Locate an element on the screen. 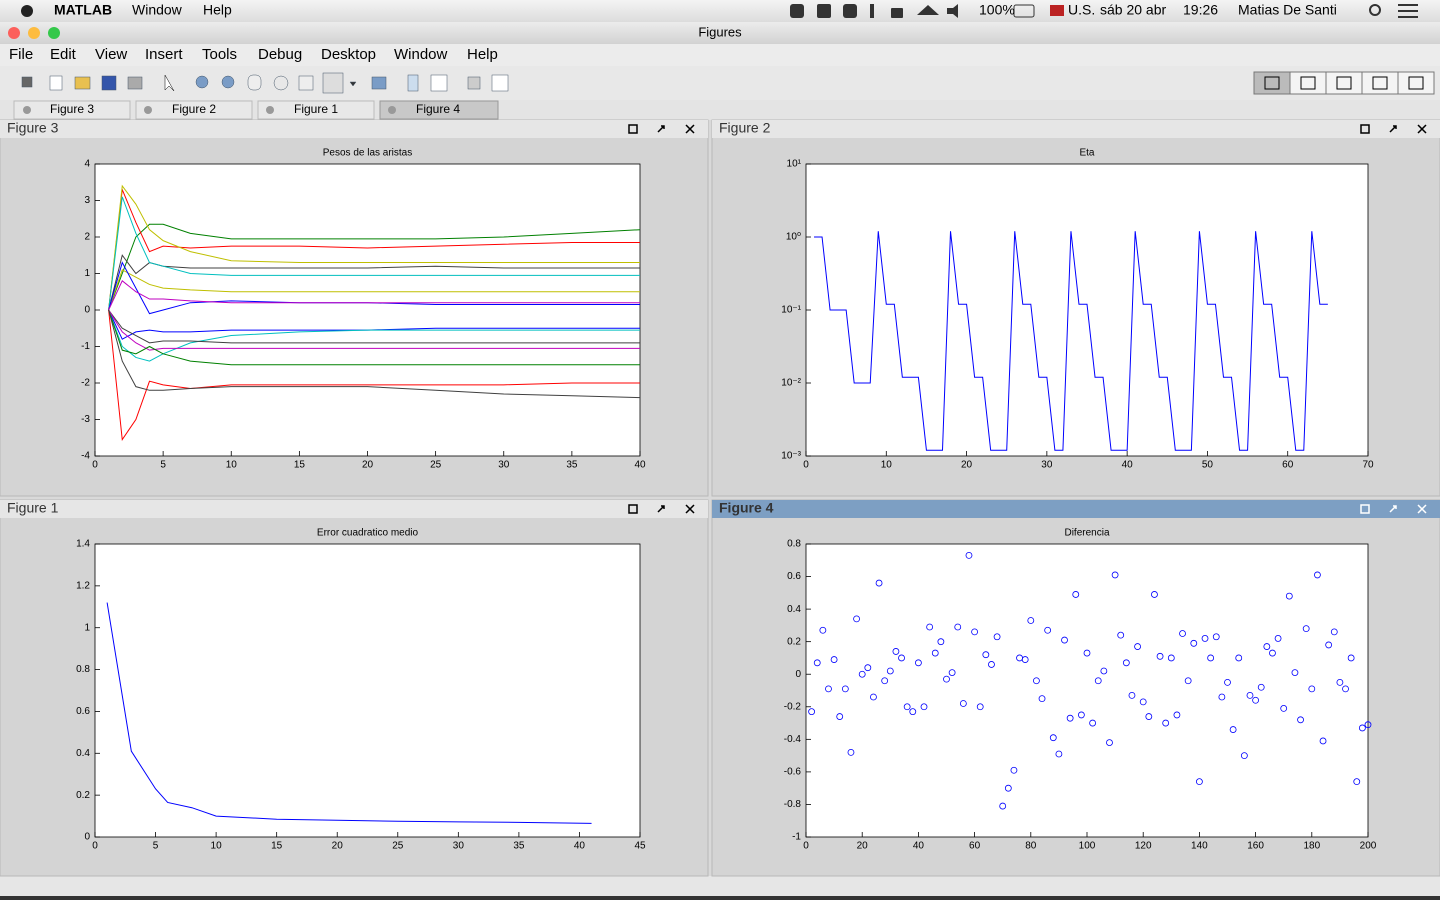 The height and width of the screenshot is (900, 1440). menu-bar is located at coordinates (720, 55).